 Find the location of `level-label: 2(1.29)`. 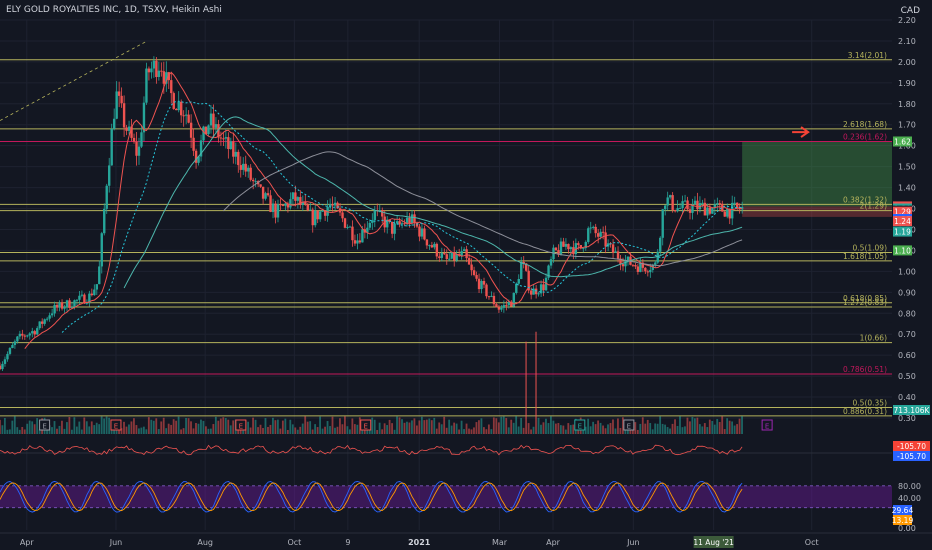

level-label: 2(1.29) is located at coordinates (873, 206).